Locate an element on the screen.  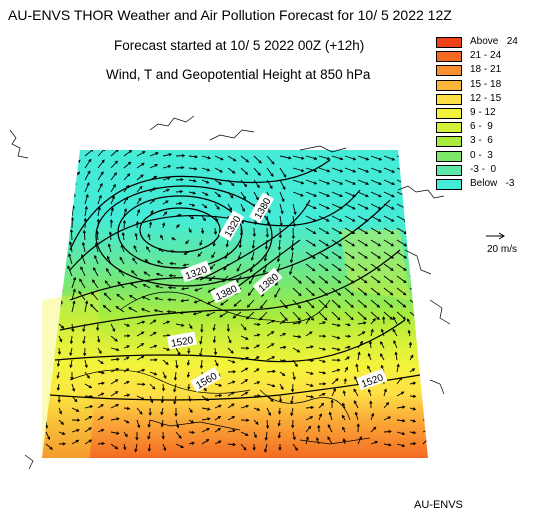
legend-swatch is located at coordinates (449, 128).